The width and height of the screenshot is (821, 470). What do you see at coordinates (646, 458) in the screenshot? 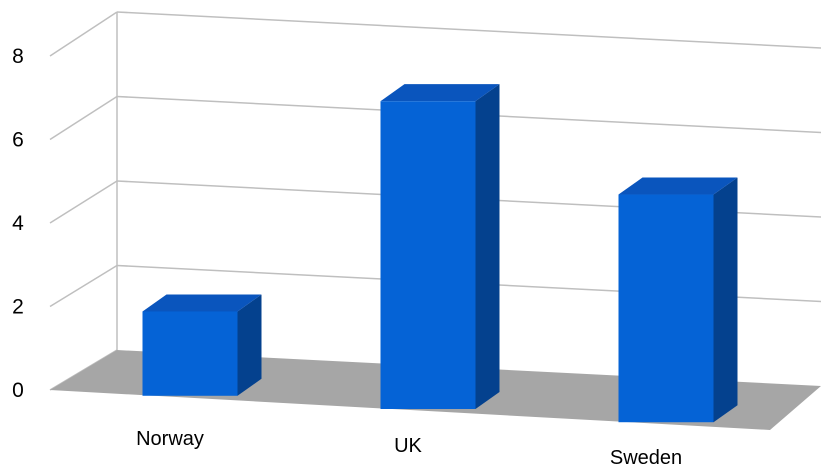
I see `x-tick-label: Sweden` at bounding box center [646, 458].